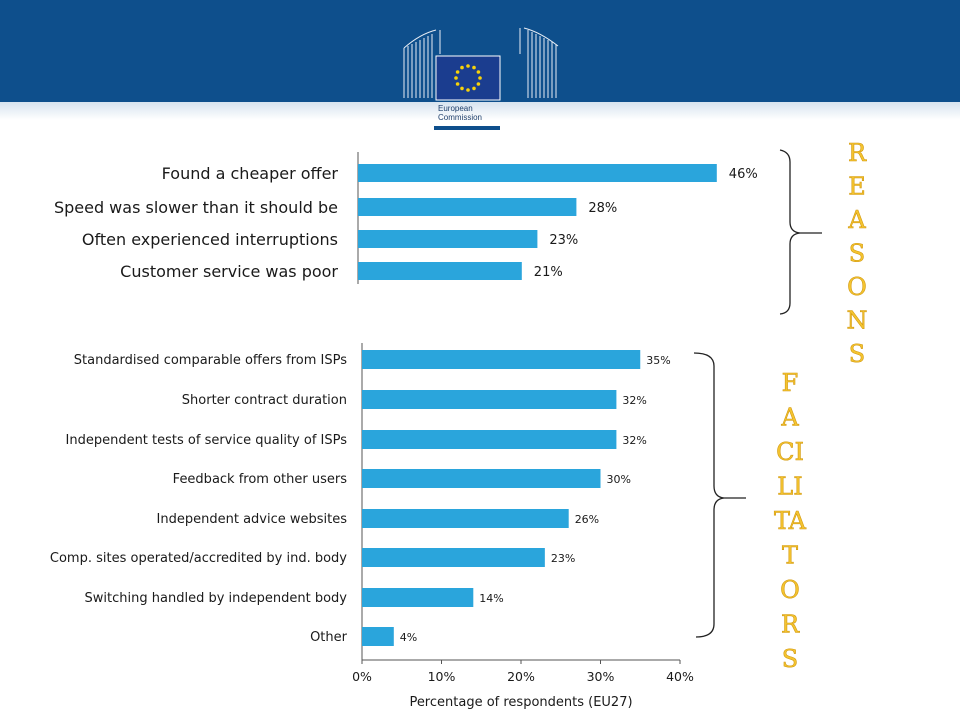 The height and width of the screenshot is (720, 960). Describe the element at coordinates (196, 207) in the screenshot. I see `chart1-category-label: Speed was slower than it should be` at that location.